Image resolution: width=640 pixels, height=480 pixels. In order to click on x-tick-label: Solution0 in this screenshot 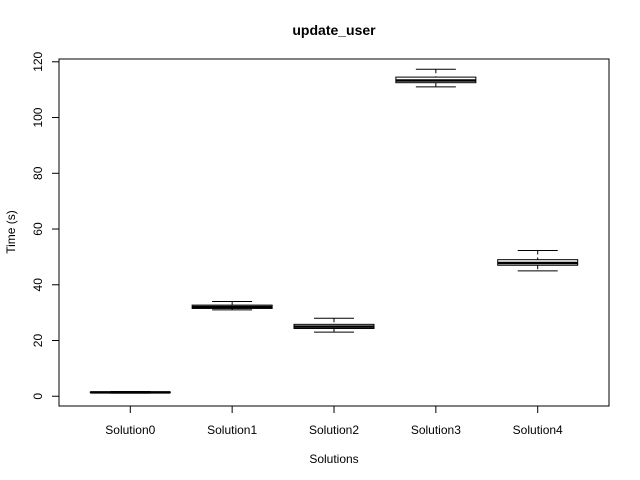, I will do `click(130, 430)`.